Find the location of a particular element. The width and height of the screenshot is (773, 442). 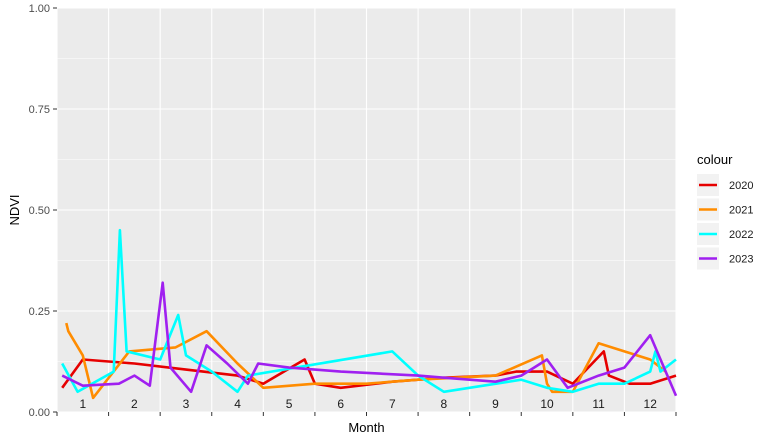

y-tick-label: 0.50 is located at coordinates (39, 211).